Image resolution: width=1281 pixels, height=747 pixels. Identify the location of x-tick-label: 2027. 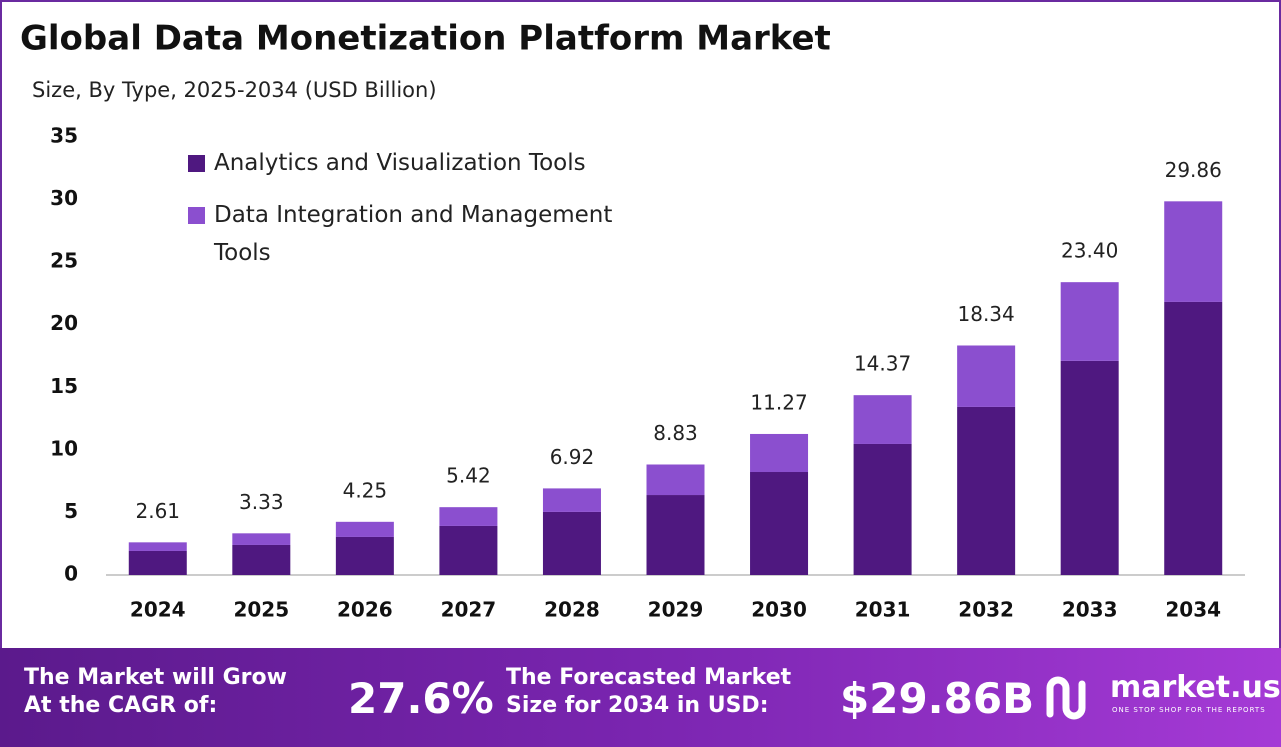
(469, 610).